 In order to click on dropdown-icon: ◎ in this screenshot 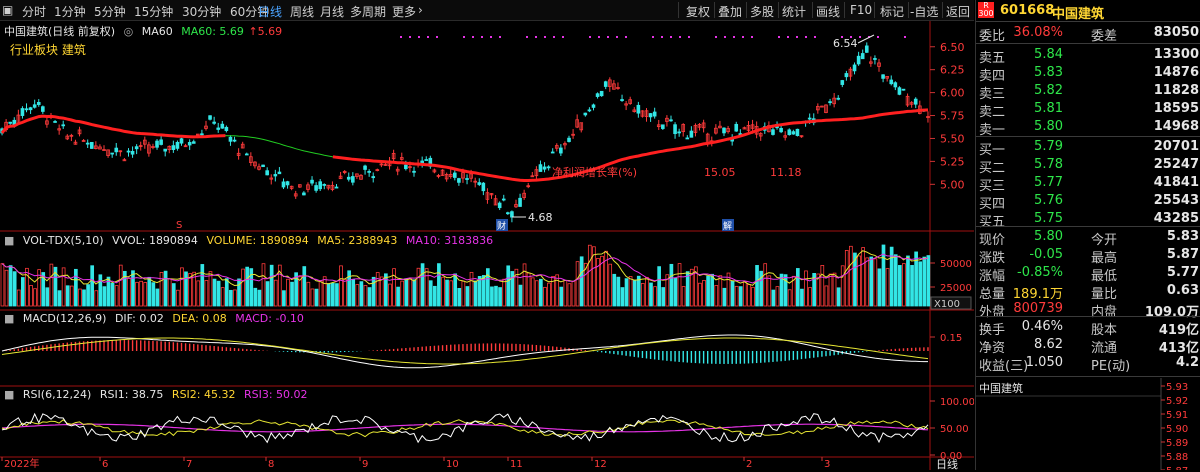, I will do `click(128, 31)`.